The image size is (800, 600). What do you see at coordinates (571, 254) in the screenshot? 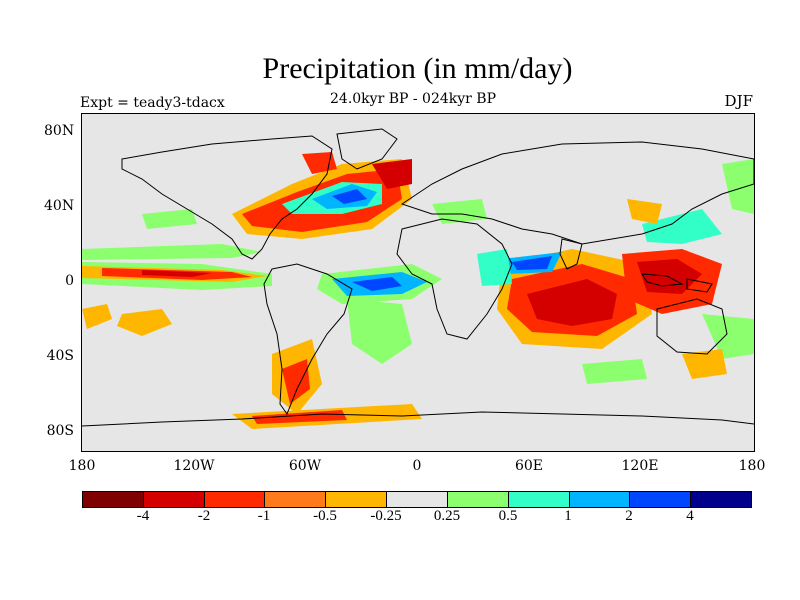
I see `india-outline` at bounding box center [571, 254].